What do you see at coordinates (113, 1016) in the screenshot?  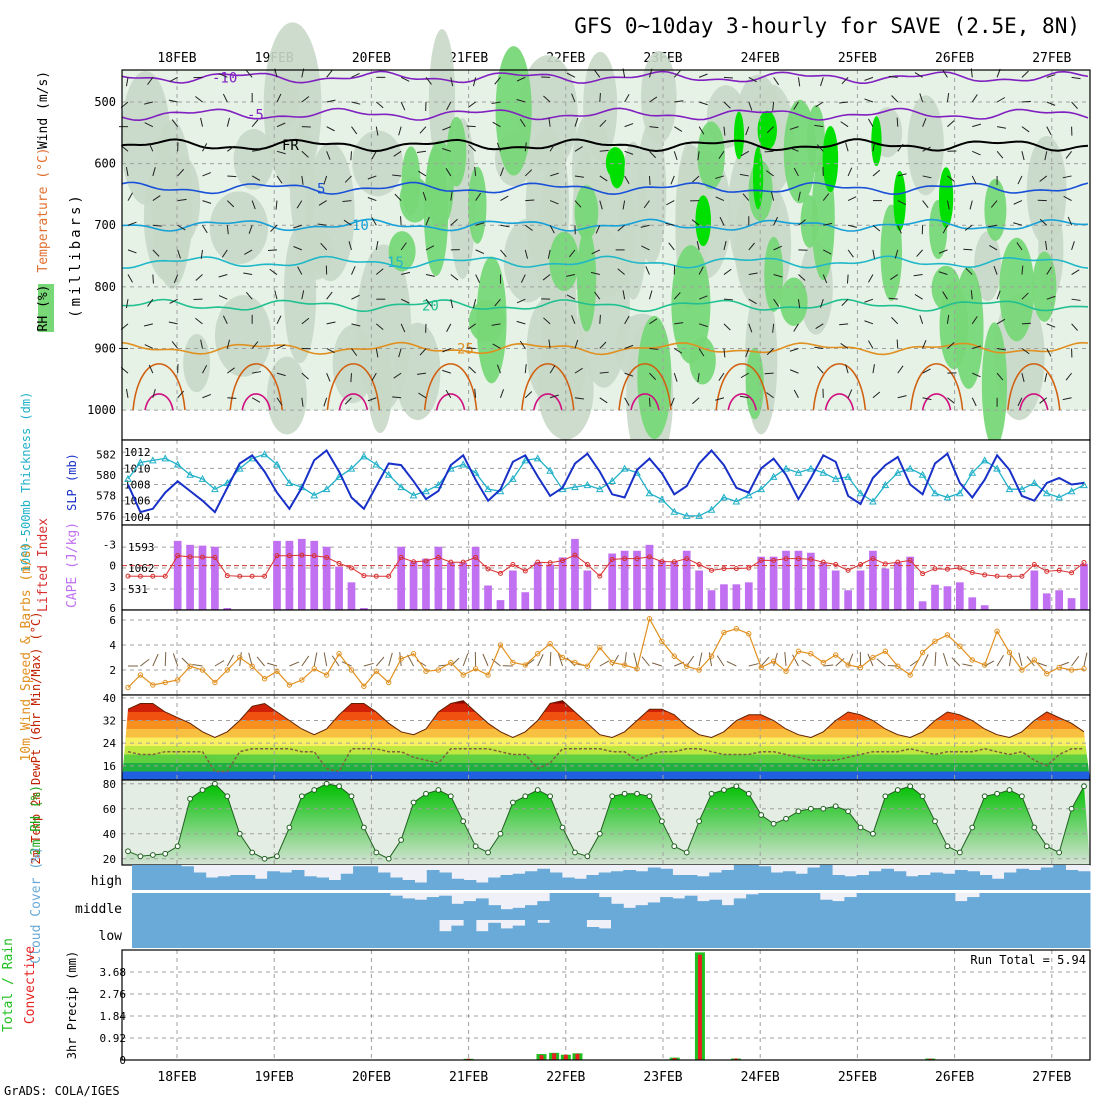 I see `precip-tick-label: 1.84` at bounding box center [113, 1016].